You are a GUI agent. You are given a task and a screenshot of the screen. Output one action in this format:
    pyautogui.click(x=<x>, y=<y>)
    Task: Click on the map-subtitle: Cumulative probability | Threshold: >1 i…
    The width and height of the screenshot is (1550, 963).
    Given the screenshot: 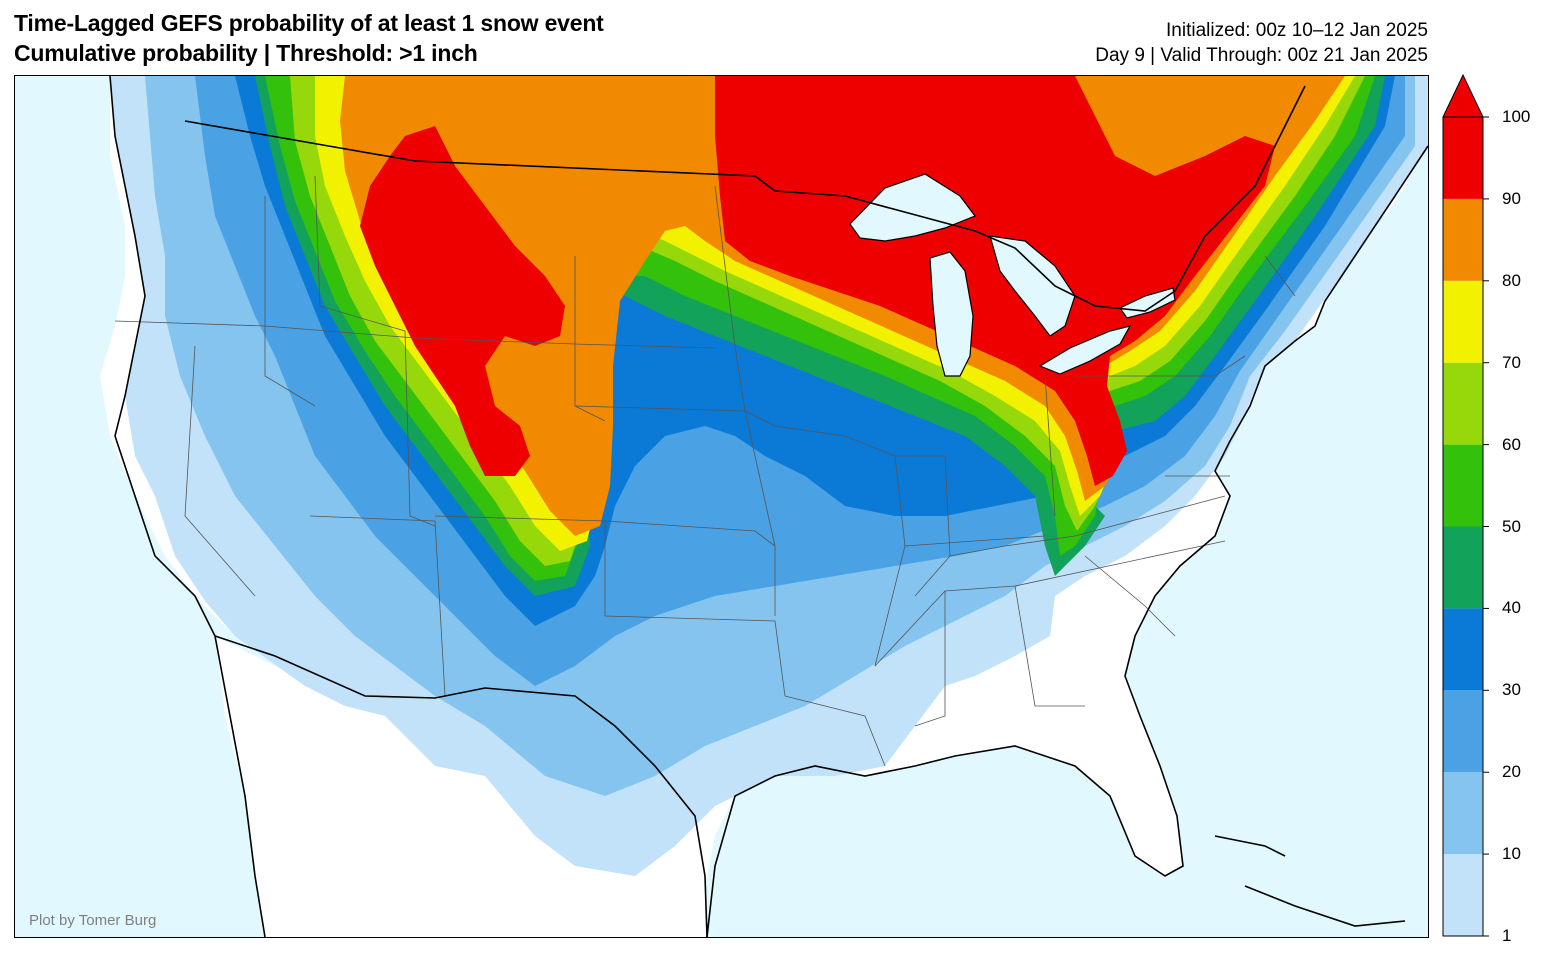 What is the action you would take?
    pyautogui.click(x=246, y=53)
    